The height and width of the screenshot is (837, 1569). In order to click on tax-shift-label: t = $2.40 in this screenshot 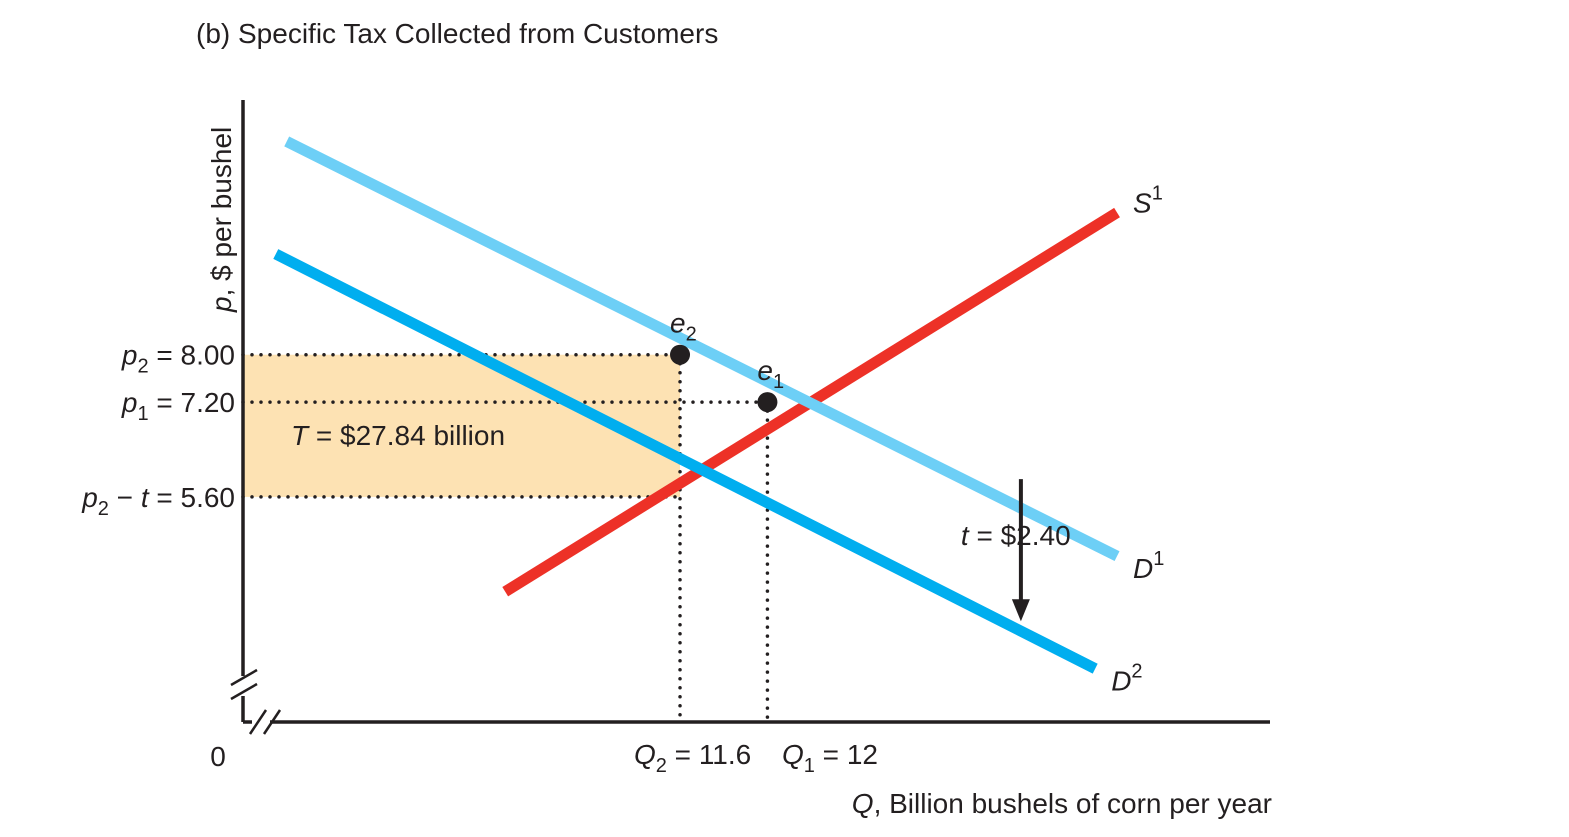, I will do `click(1016, 535)`.